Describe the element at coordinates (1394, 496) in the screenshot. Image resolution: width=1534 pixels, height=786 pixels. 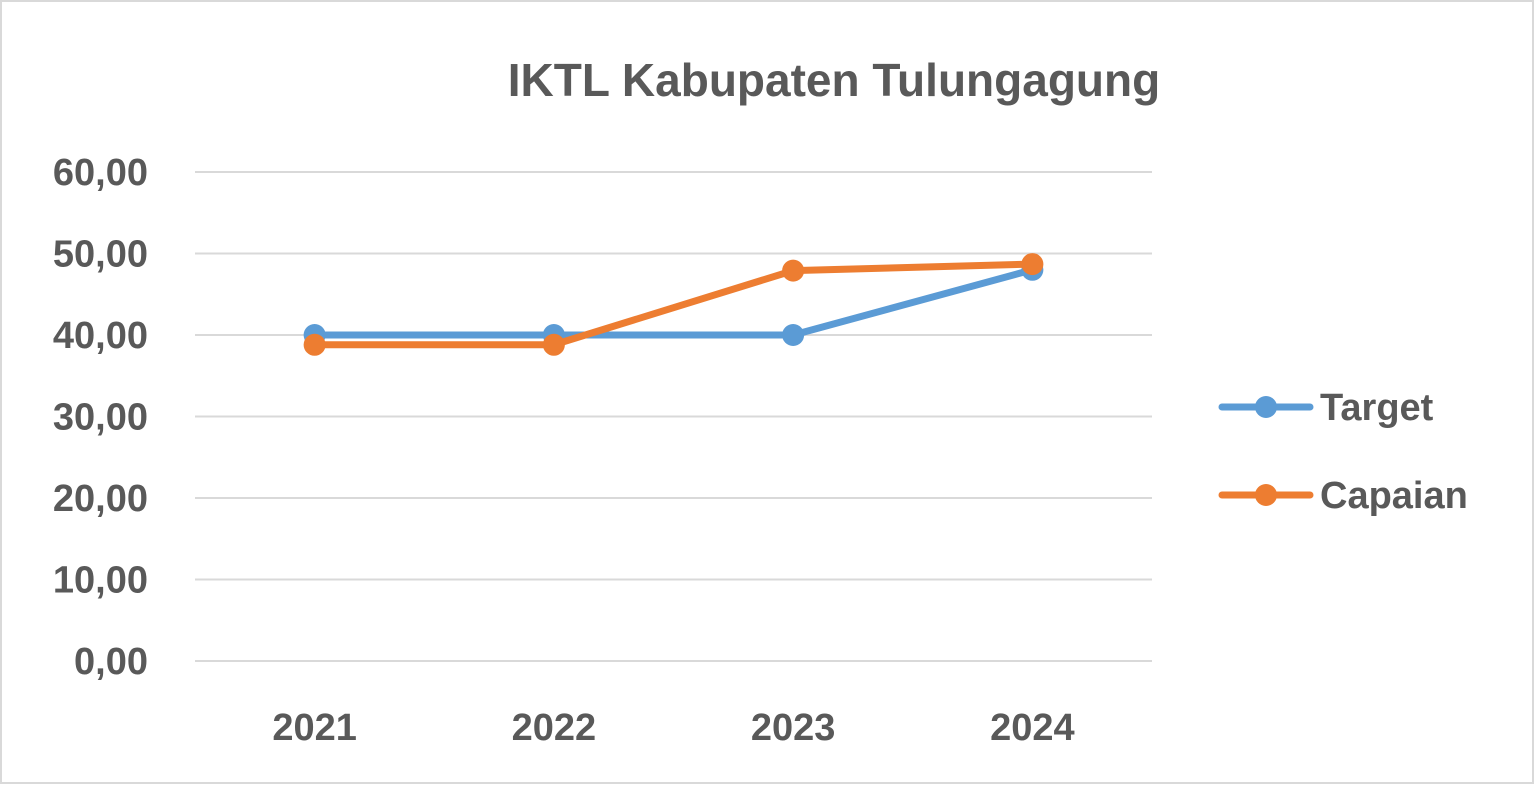
I see `legend-label: Capaian` at that location.